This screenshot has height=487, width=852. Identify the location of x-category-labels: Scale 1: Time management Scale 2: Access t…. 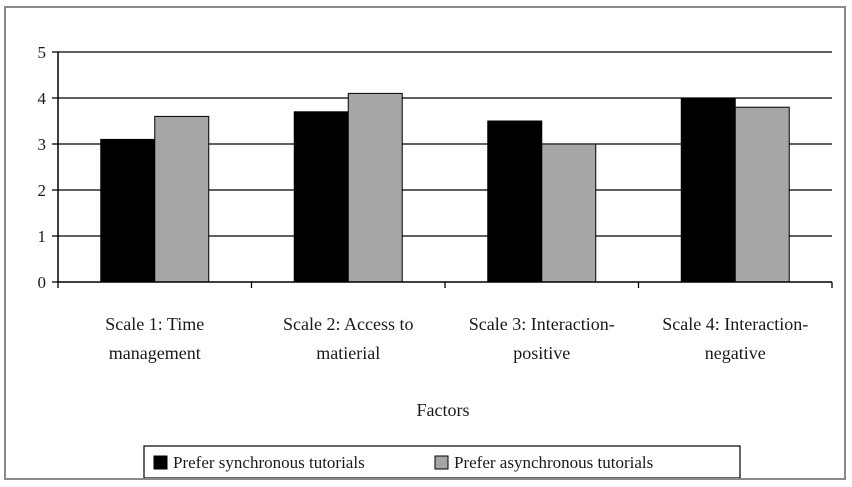
(456, 338).